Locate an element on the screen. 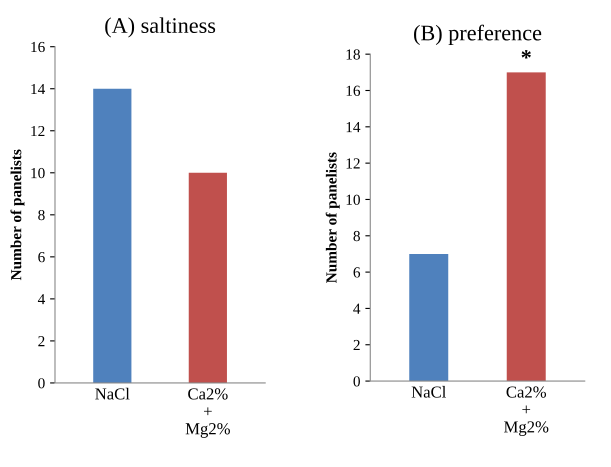 The width and height of the screenshot is (611, 467). annotation: * is located at coordinates (526, 54).